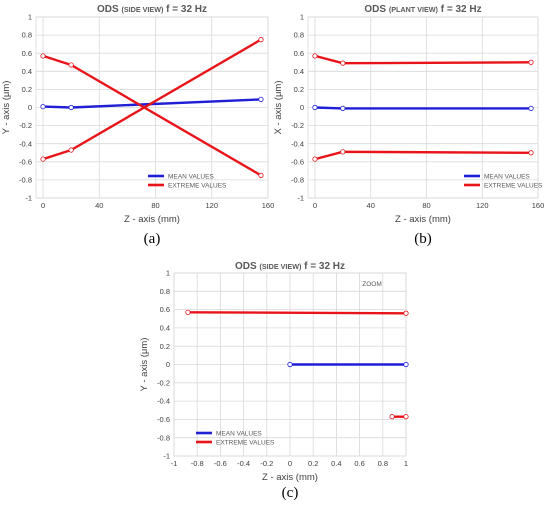  I want to click on x-tick-label: -0.8, so click(197, 463).